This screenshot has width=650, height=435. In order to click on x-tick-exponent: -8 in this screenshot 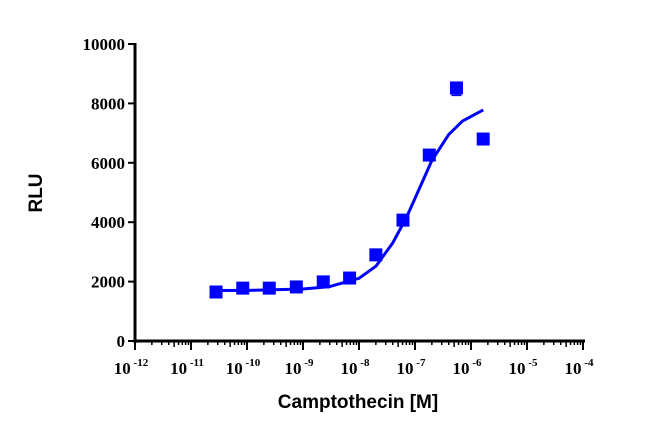, I will do `click(364, 363)`.